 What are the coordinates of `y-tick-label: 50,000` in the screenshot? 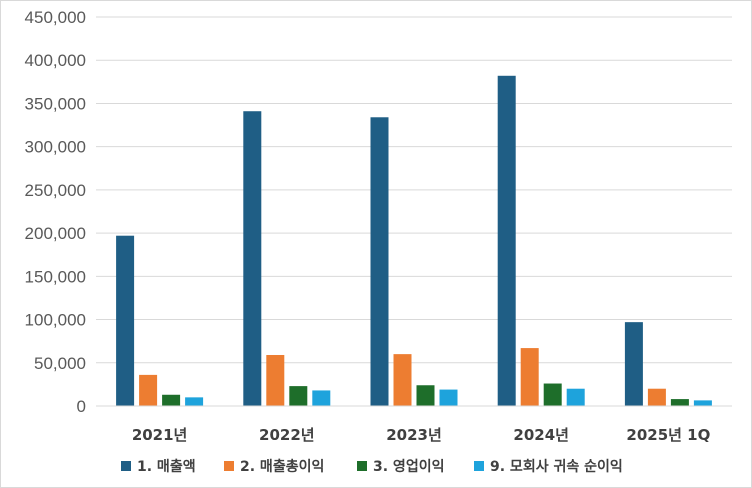 It's located at (60, 363).